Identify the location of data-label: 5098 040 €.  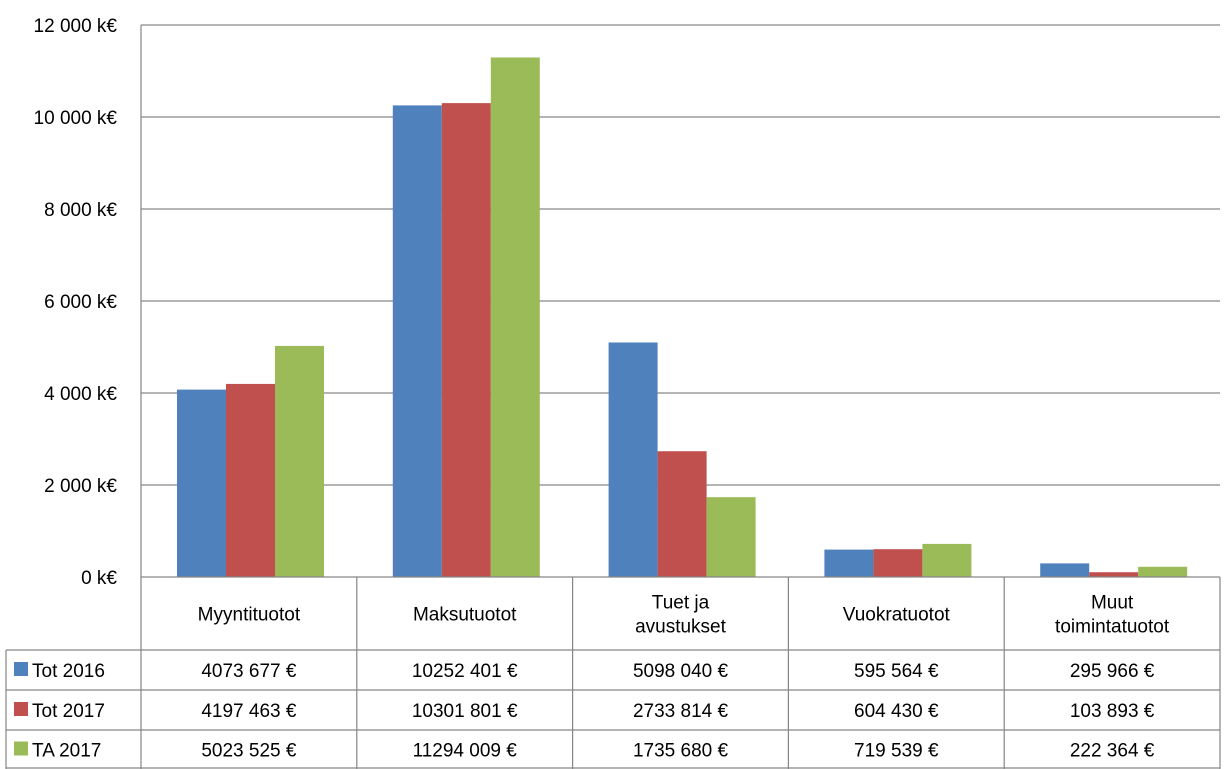
(681, 671).